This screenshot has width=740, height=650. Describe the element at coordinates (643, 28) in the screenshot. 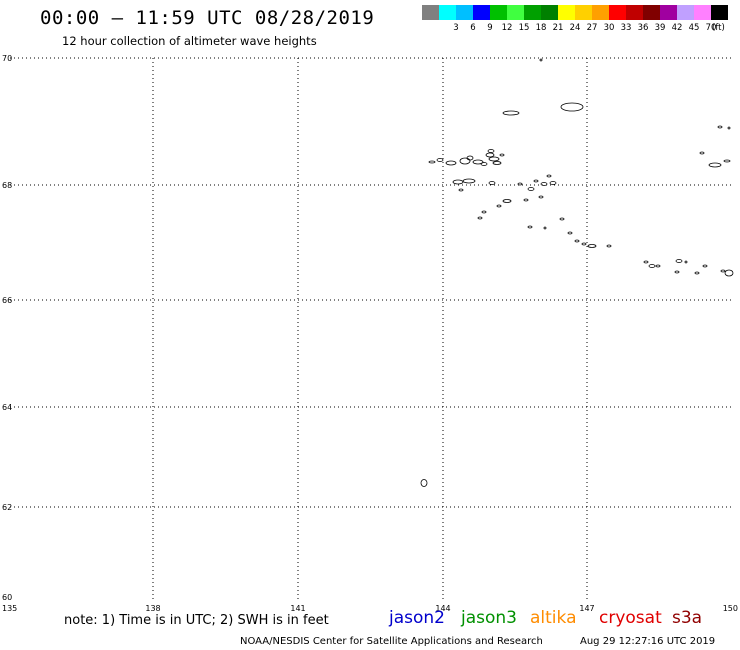

I see `scale-label: 36` at that location.